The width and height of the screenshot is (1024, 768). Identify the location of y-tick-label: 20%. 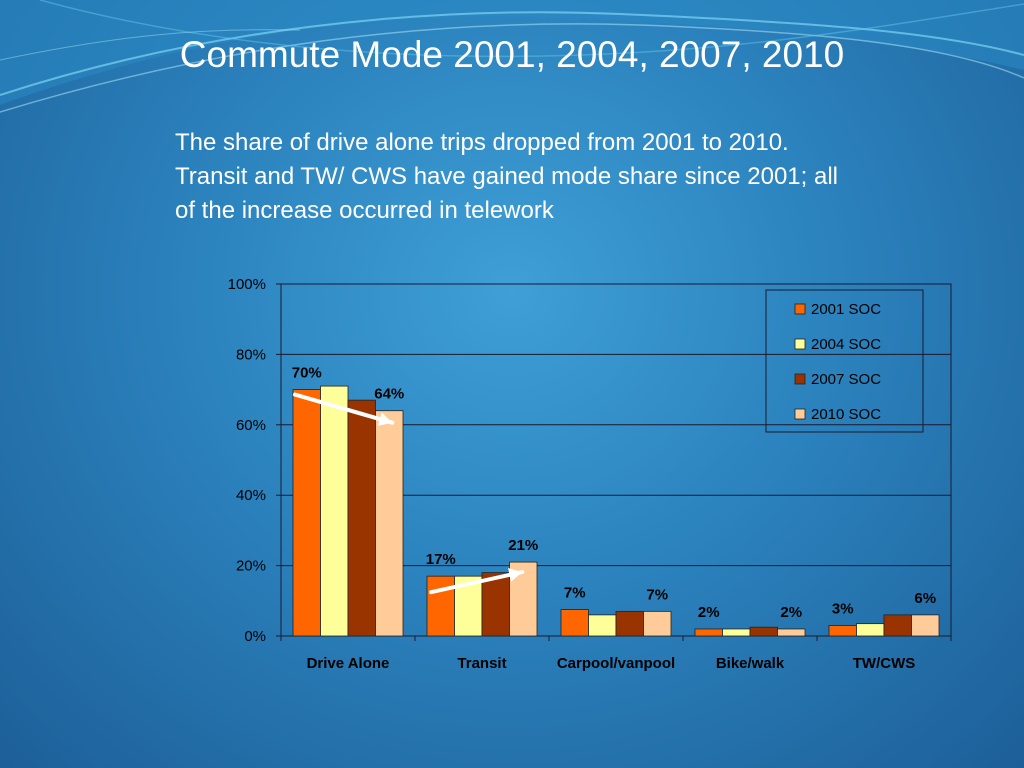
(251, 566).